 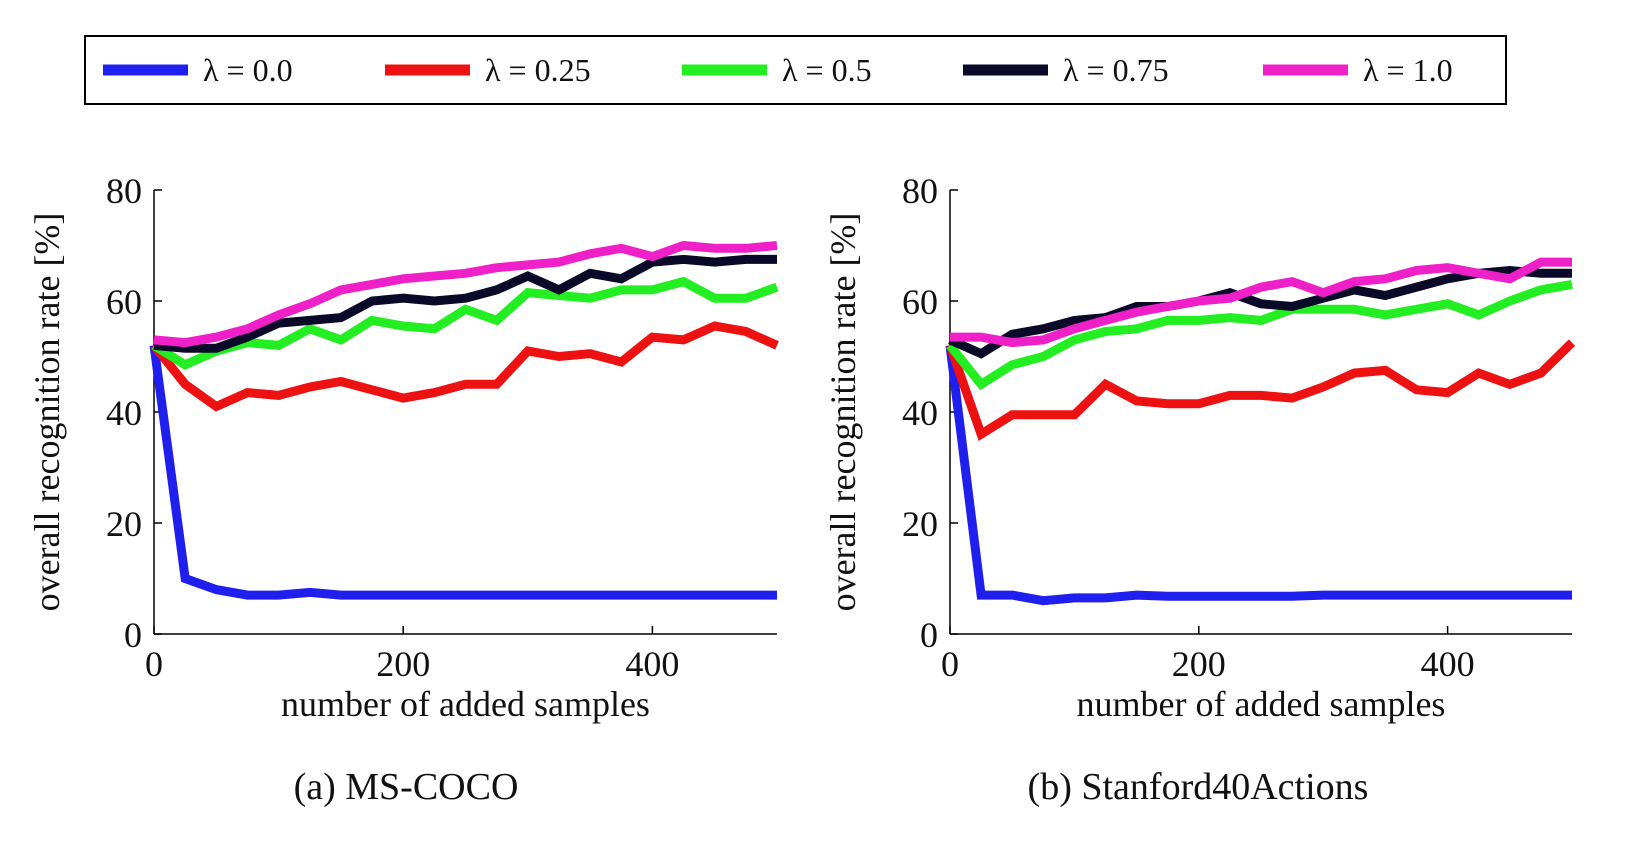 I want to click on legend-label: λ = 0.0, so click(x=248, y=70).